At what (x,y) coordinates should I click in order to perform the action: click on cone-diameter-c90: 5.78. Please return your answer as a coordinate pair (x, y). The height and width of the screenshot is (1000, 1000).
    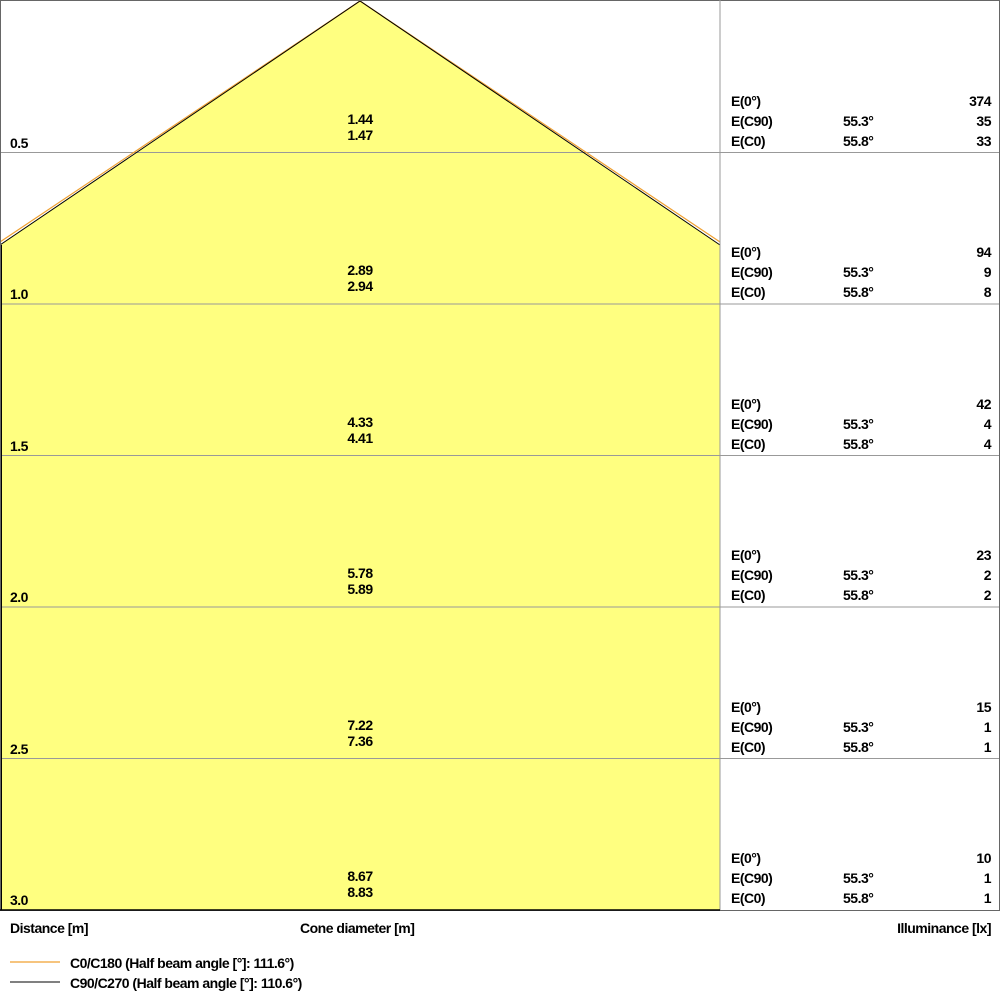
    Looking at the image, I should click on (360, 573).